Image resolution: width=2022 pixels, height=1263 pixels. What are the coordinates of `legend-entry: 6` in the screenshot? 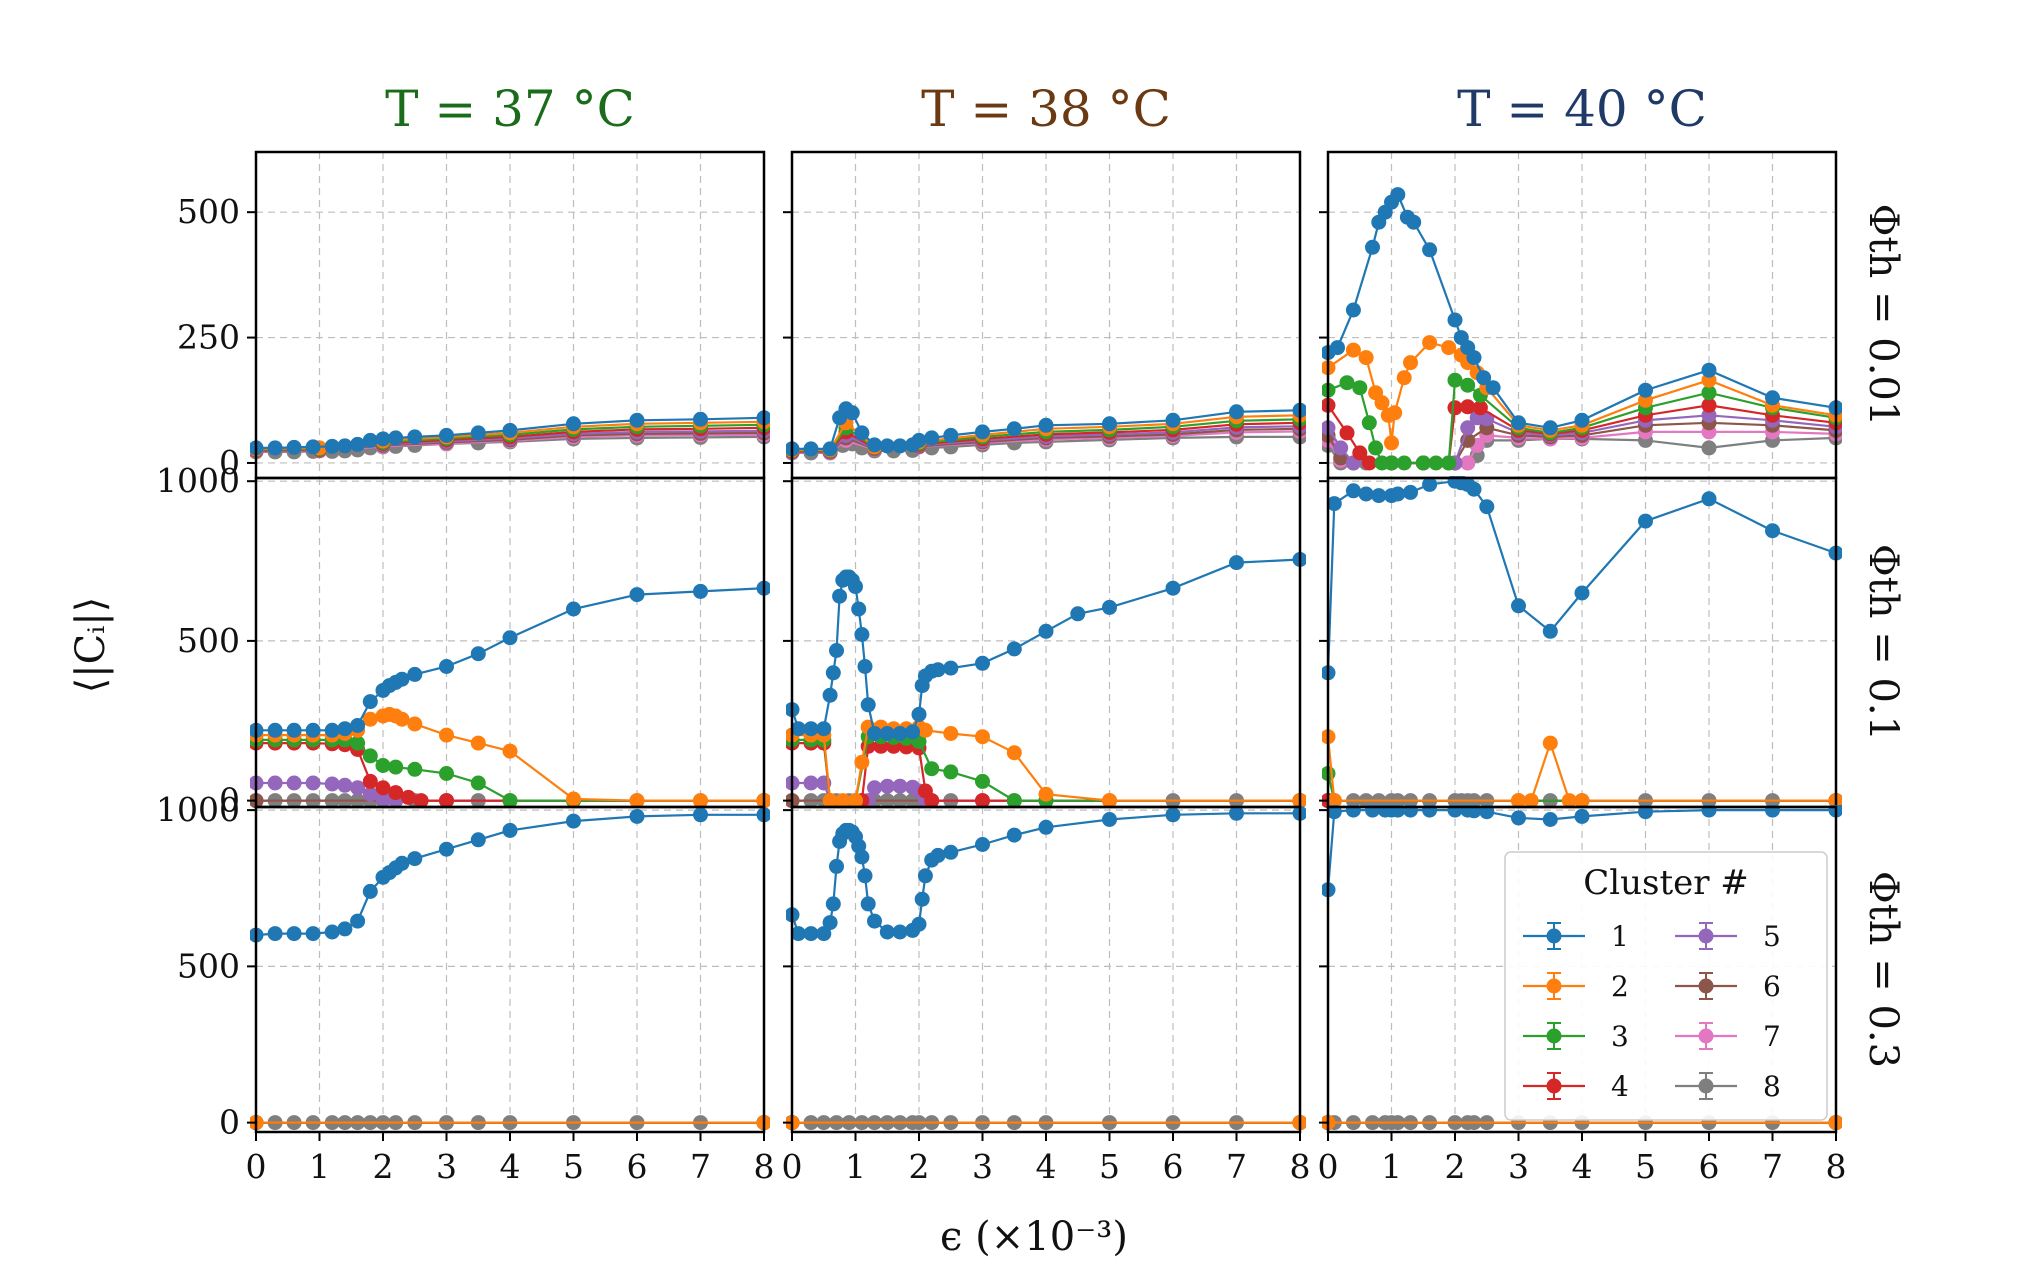 It's located at (1728, 986).